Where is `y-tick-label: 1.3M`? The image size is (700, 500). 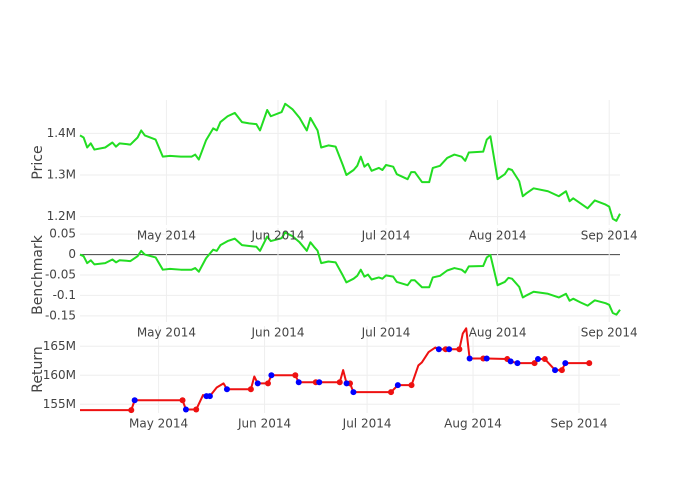 y-tick-label: 1.3M is located at coordinates (61, 175).